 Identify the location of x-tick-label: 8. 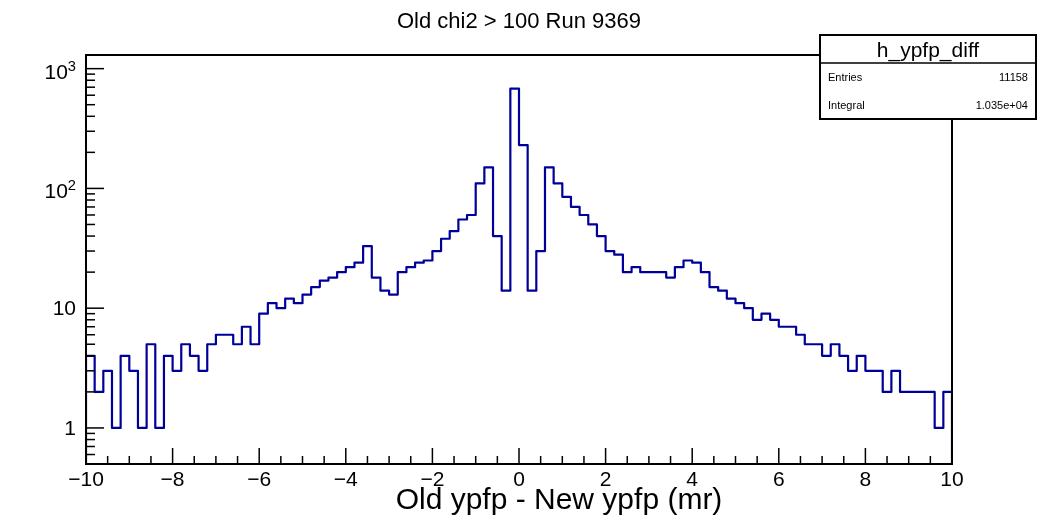
(865, 478).